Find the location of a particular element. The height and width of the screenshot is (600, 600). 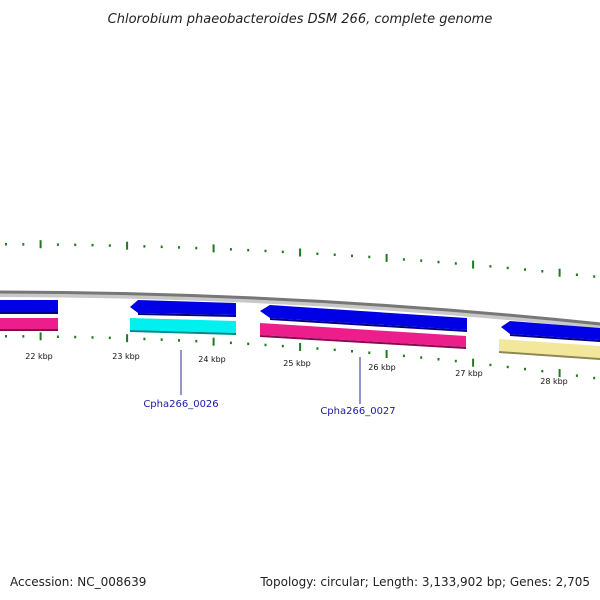

tick-label-28kbp: 28 kbp is located at coordinates (554, 381).